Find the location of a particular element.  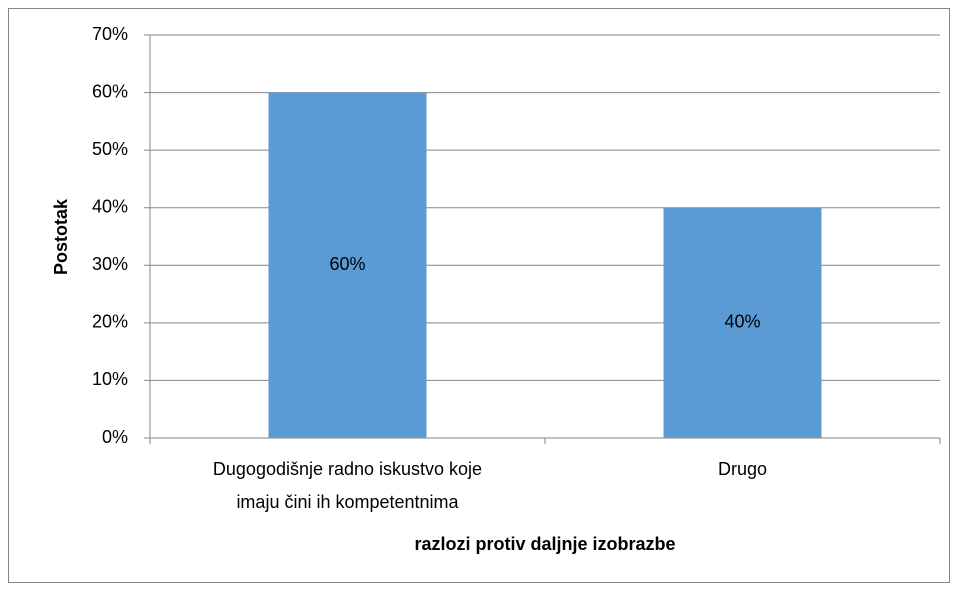

y-tick-label: 20% is located at coordinates (110, 322).